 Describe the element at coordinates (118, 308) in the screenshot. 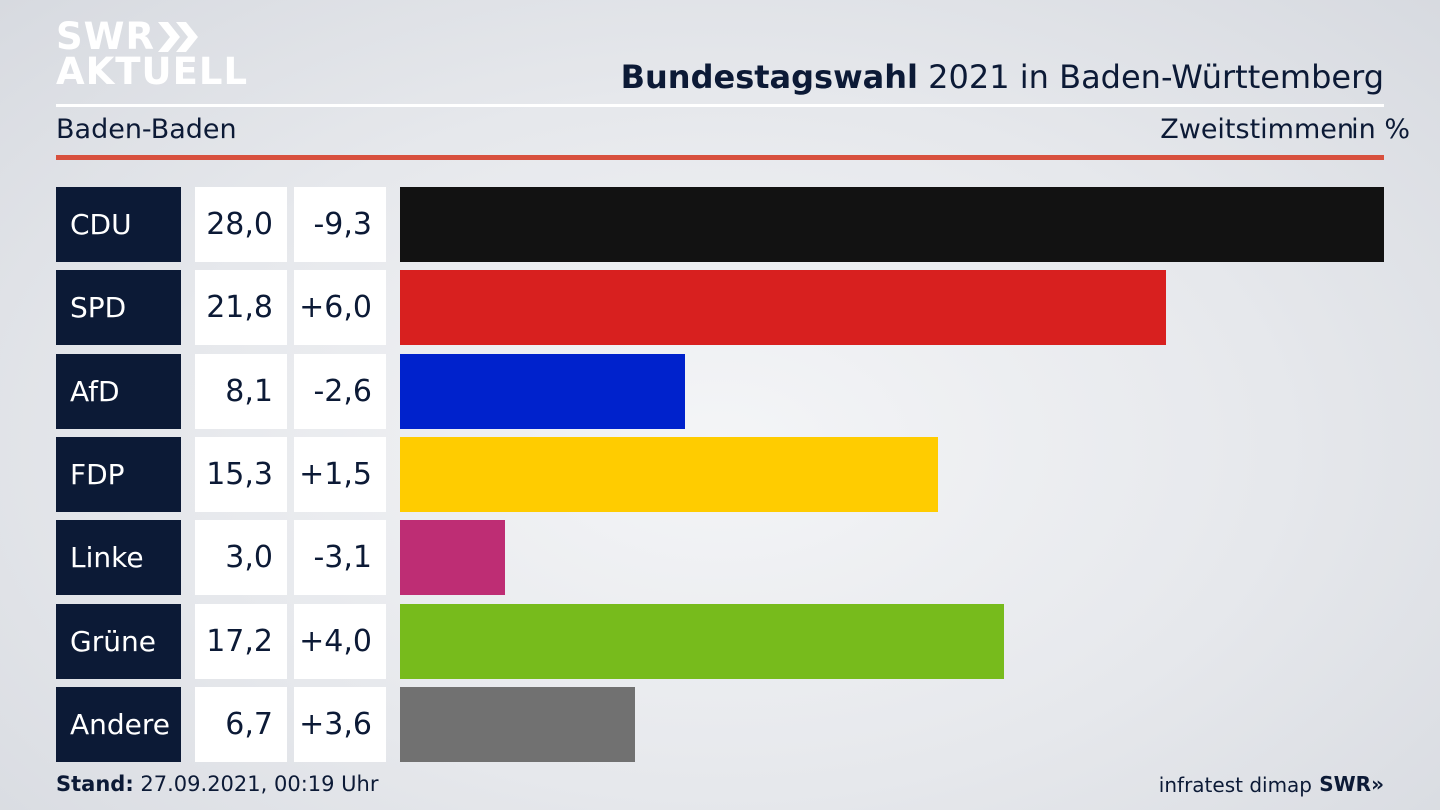

I see `party-label: SPD` at that location.